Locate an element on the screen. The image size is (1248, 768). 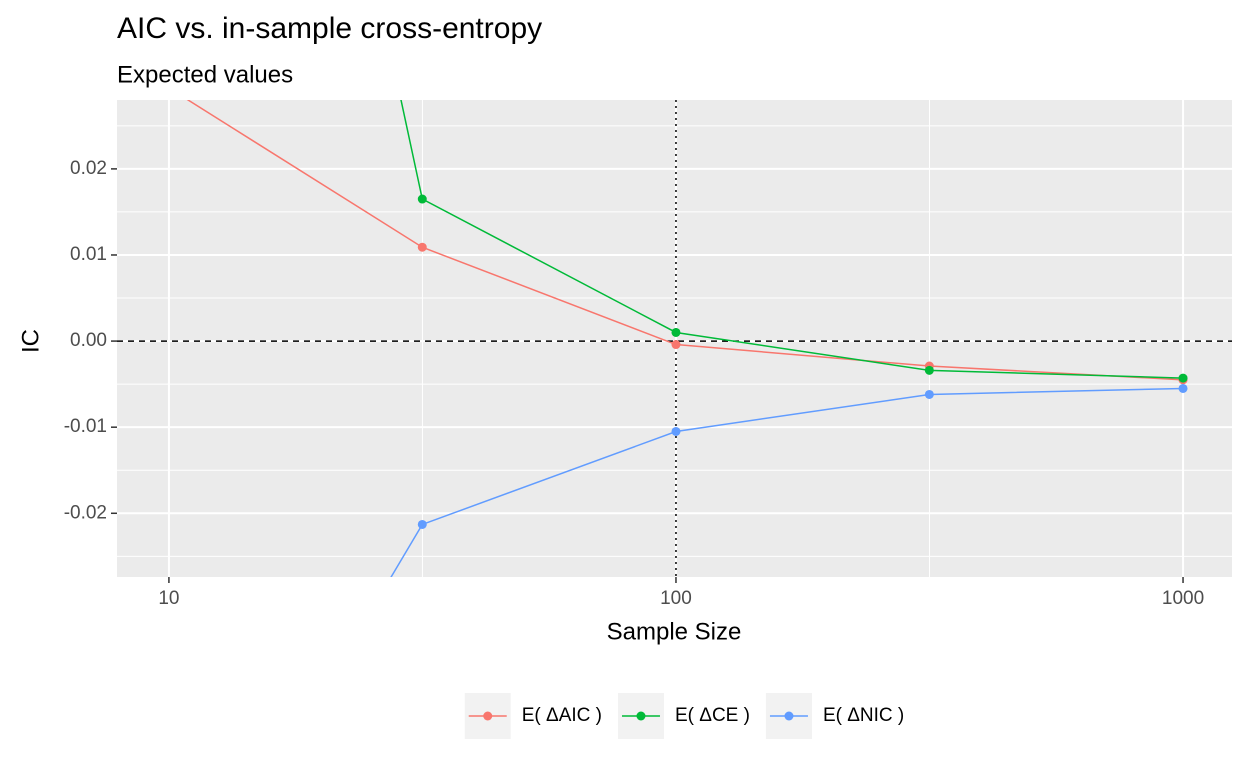
y-tick-label: 0.02 is located at coordinates (88, 168).